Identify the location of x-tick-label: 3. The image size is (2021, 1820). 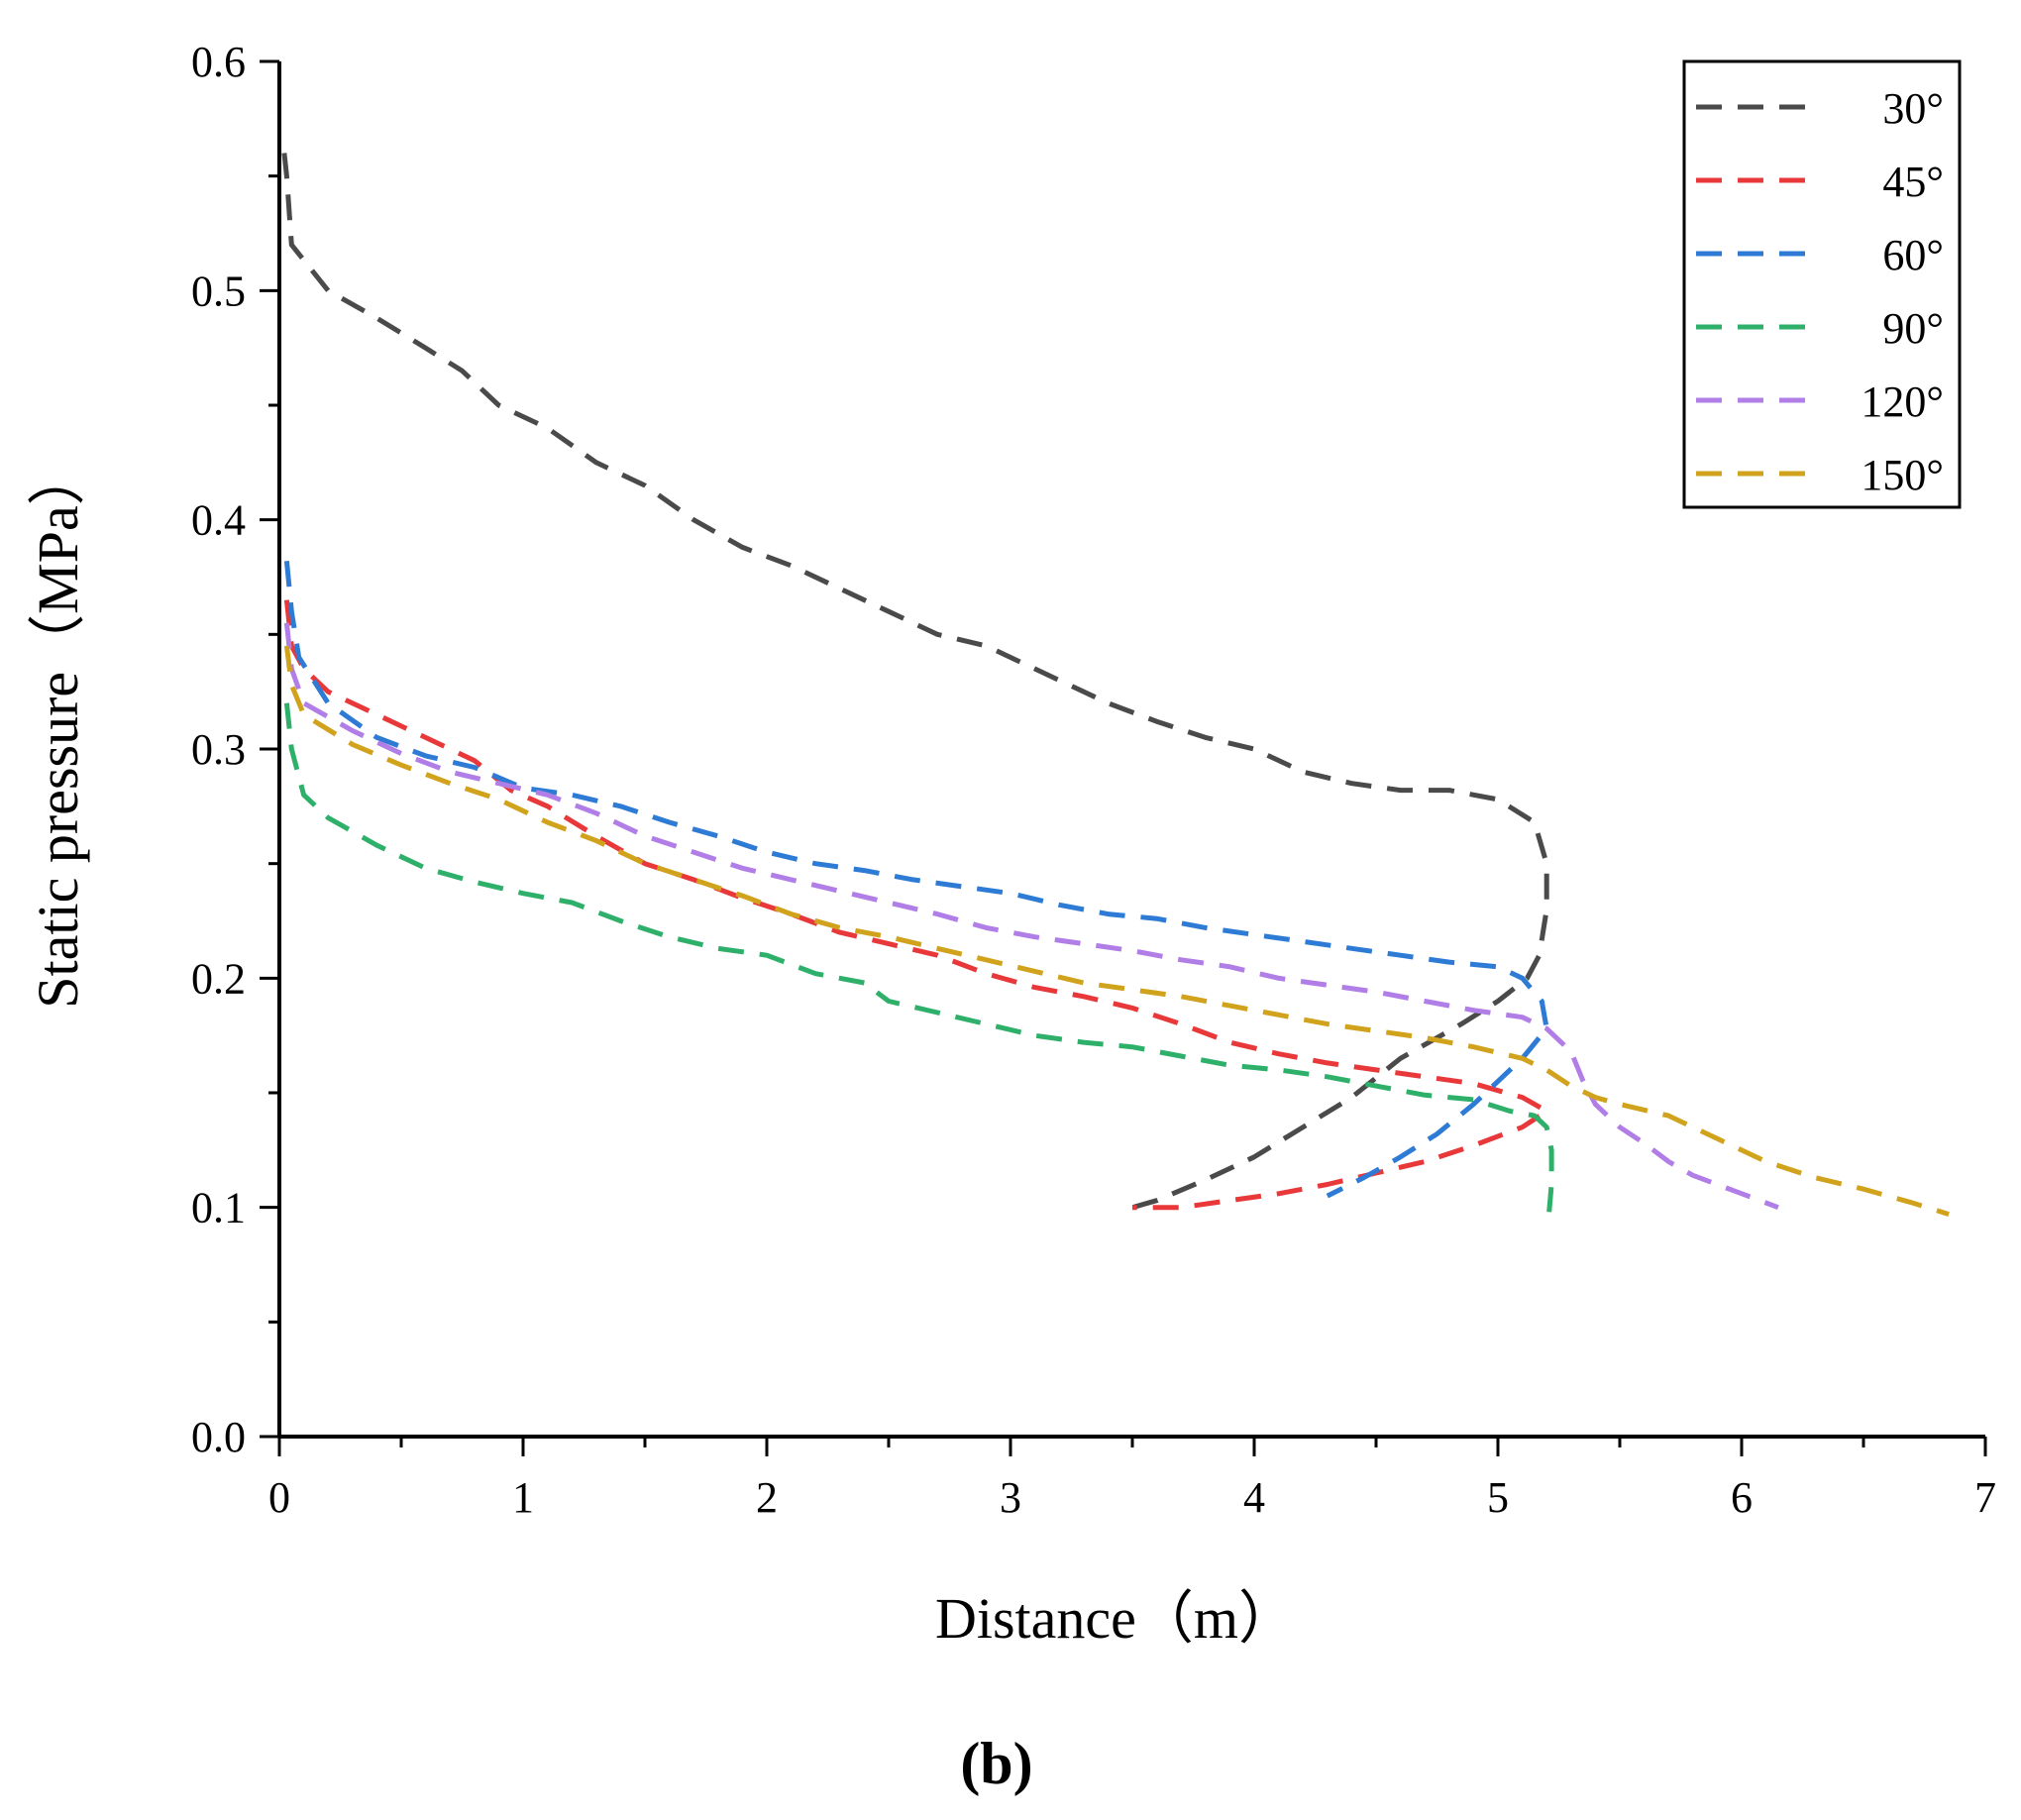
(1011, 1497).